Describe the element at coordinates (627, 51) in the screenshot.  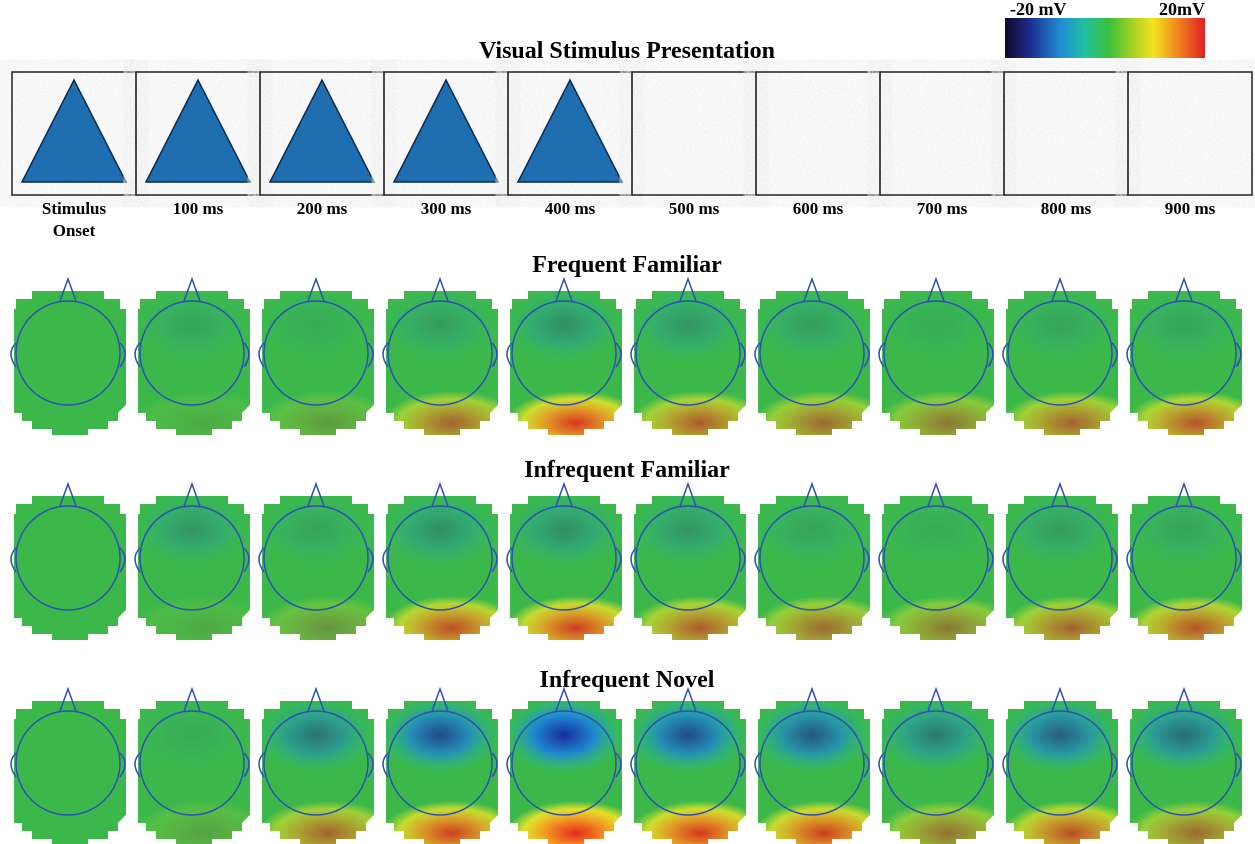
I see `title: Visual Stimulus Presentation` at that location.